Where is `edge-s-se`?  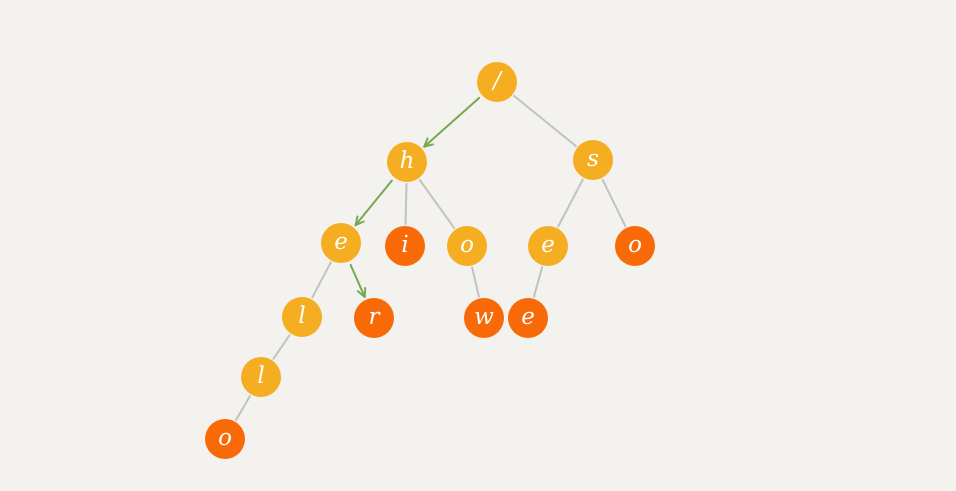 edge-s-se is located at coordinates (570, 203).